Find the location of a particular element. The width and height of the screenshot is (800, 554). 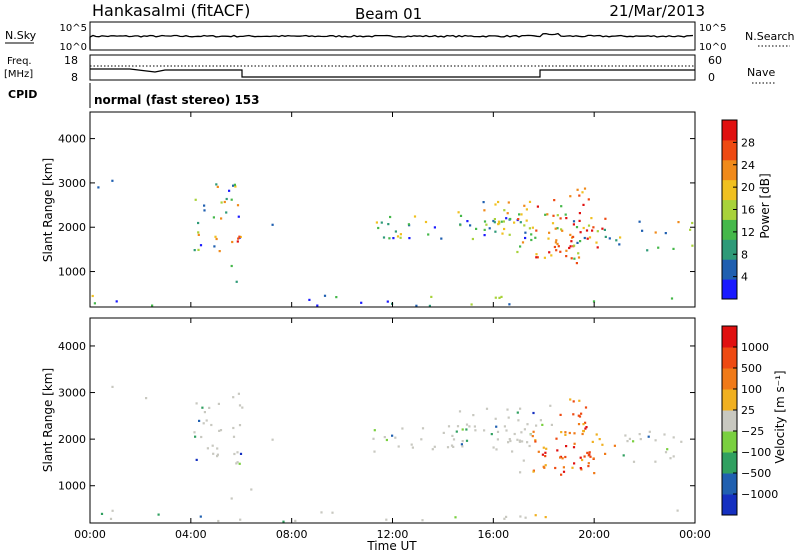

power-colorbar-label: Power [dB] is located at coordinates (765, 205).